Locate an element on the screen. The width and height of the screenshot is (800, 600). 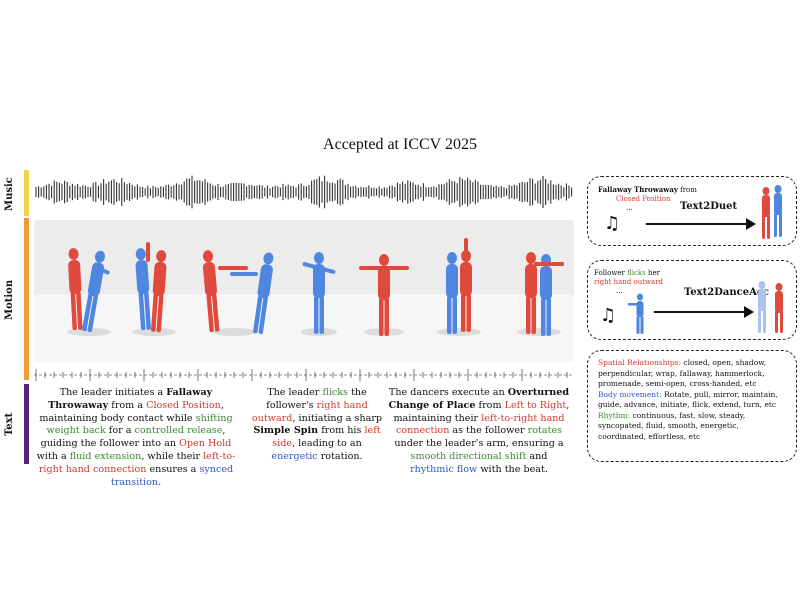
caption-text: and is located at coordinates (537, 456).